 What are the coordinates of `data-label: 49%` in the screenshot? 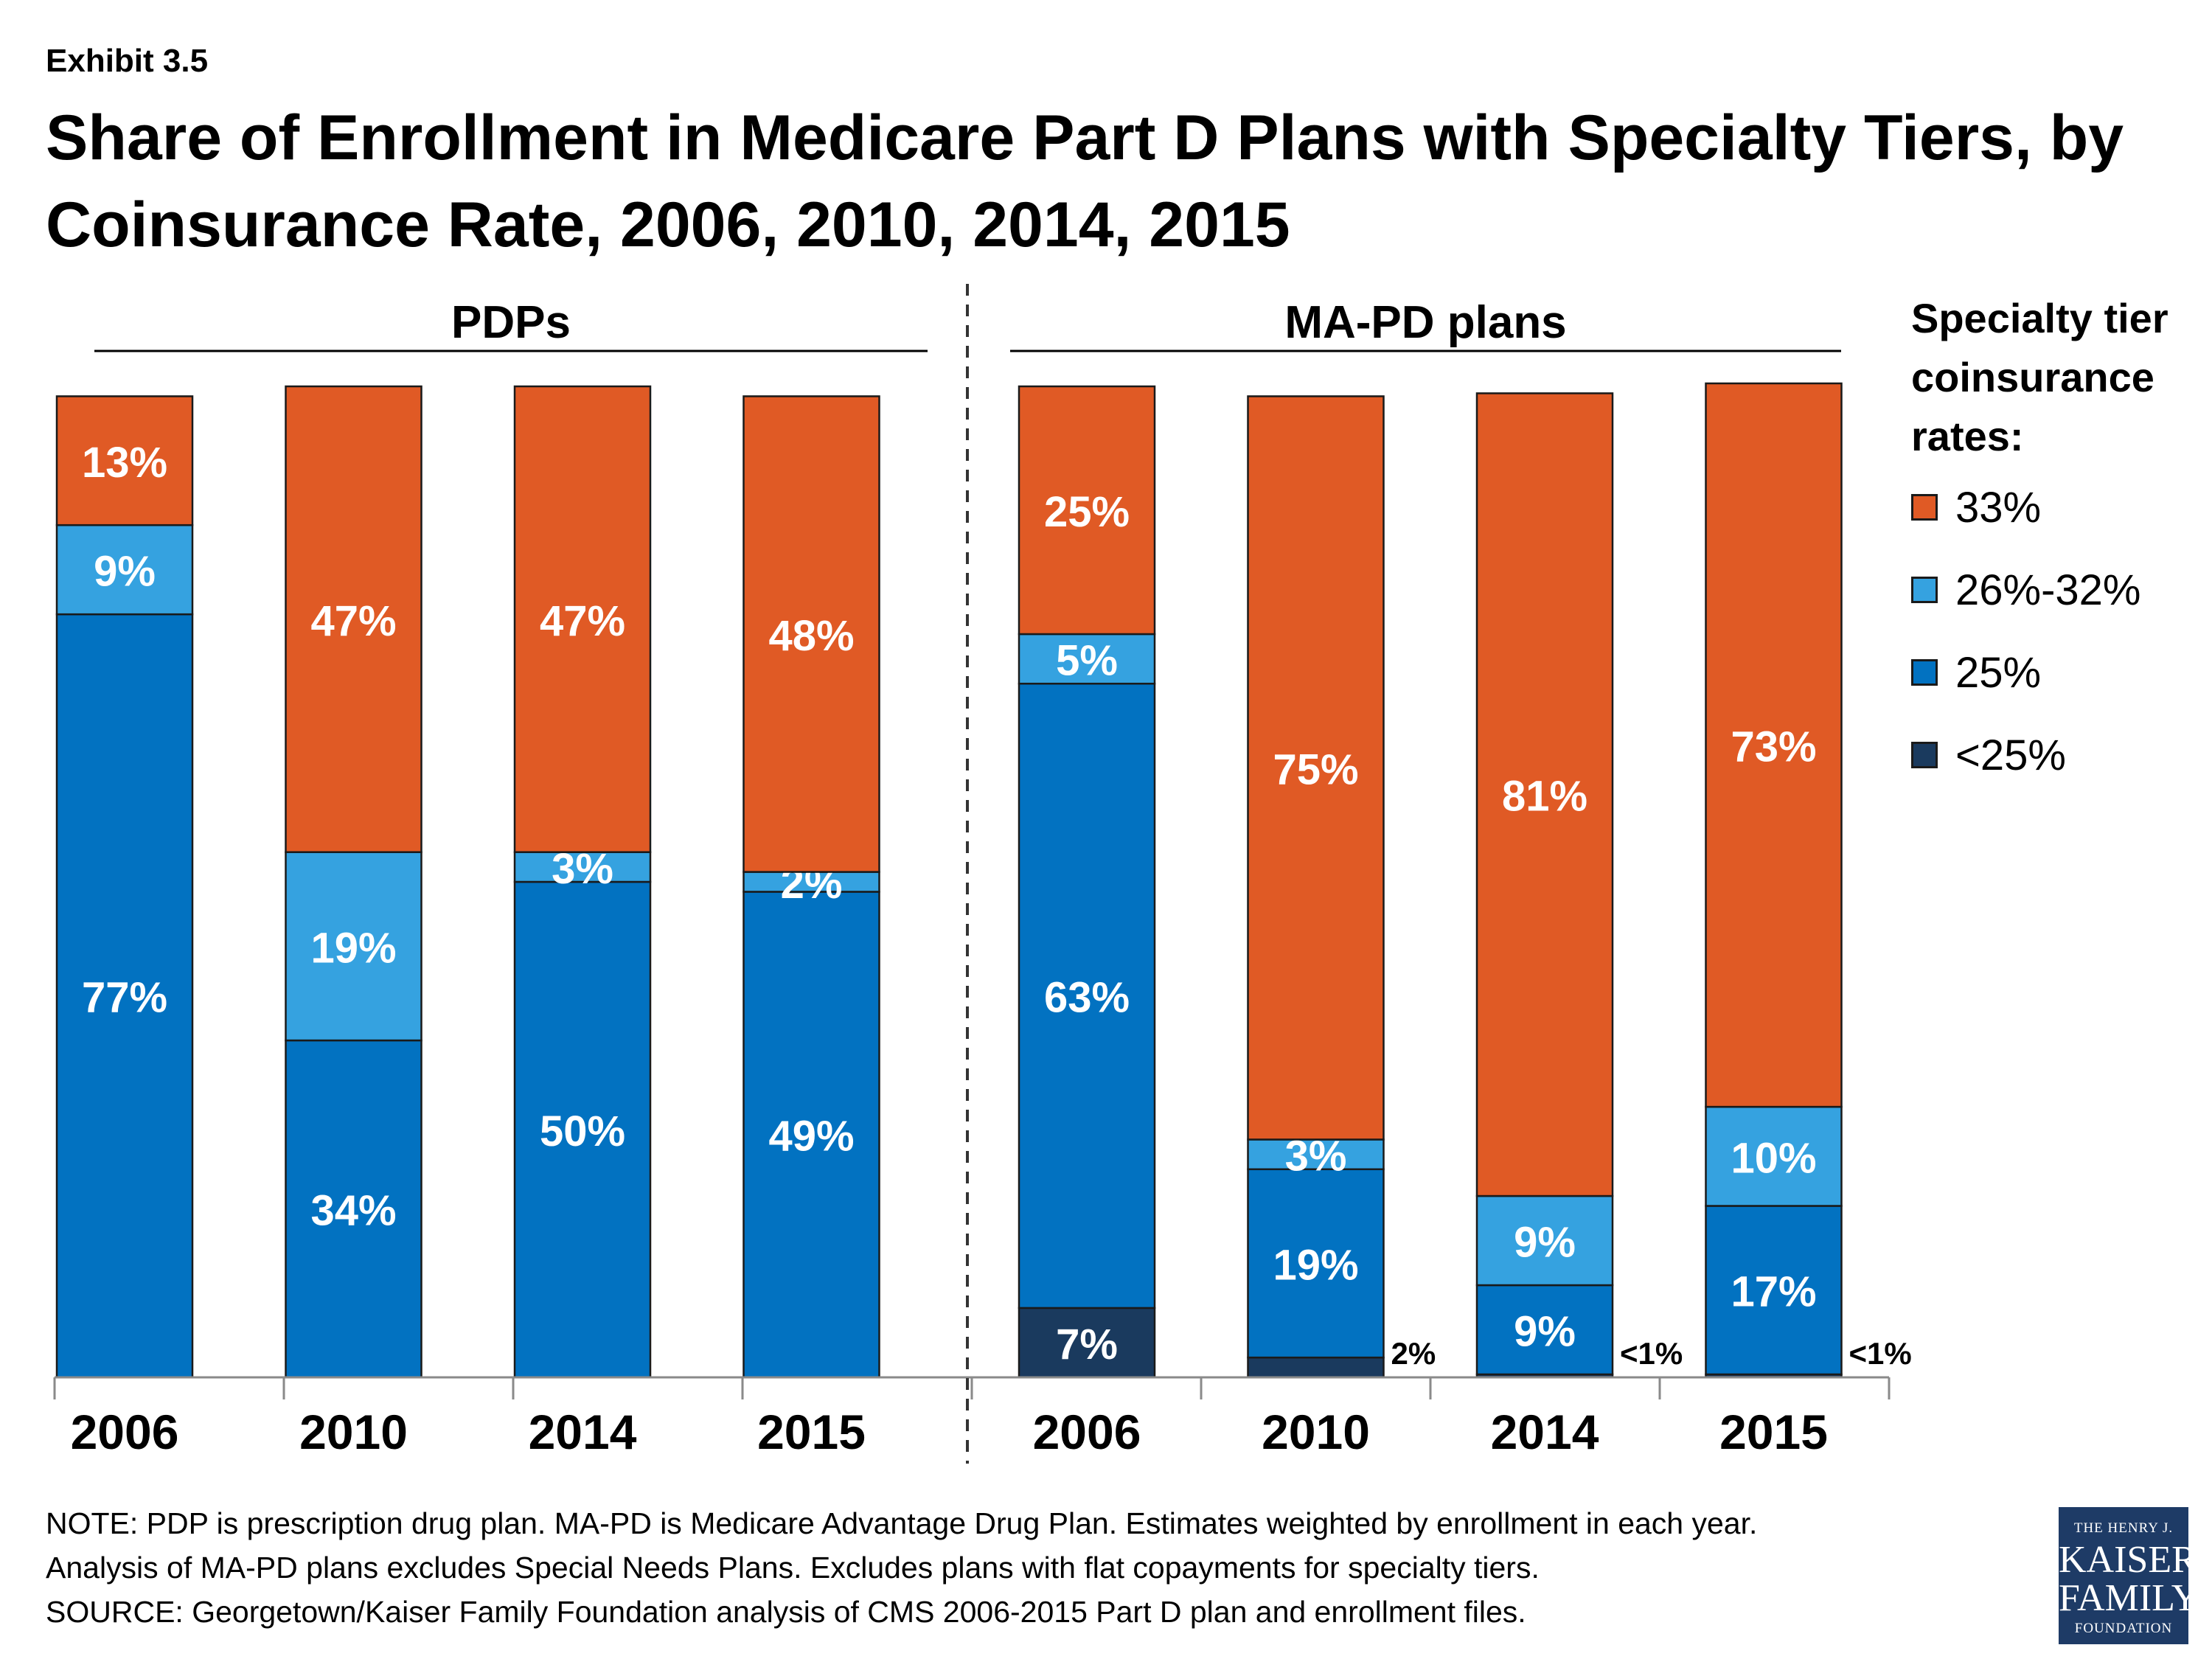 It's located at (811, 1137).